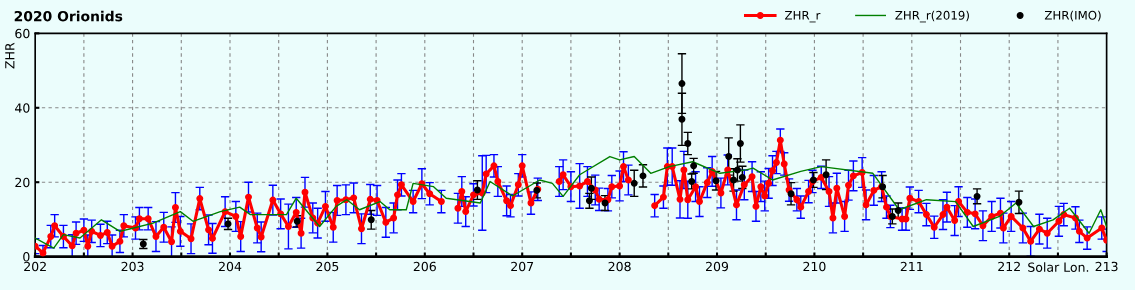 The height and width of the screenshot is (290, 1135). Describe the element at coordinates (717, 266) in the screenshot. I see `x-tick-label: 209` at that location.